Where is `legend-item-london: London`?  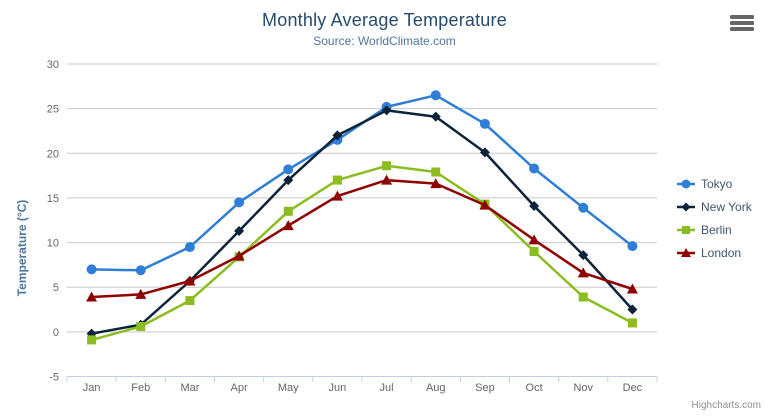
legend-item-london: London is located at coordinates (714, 253).